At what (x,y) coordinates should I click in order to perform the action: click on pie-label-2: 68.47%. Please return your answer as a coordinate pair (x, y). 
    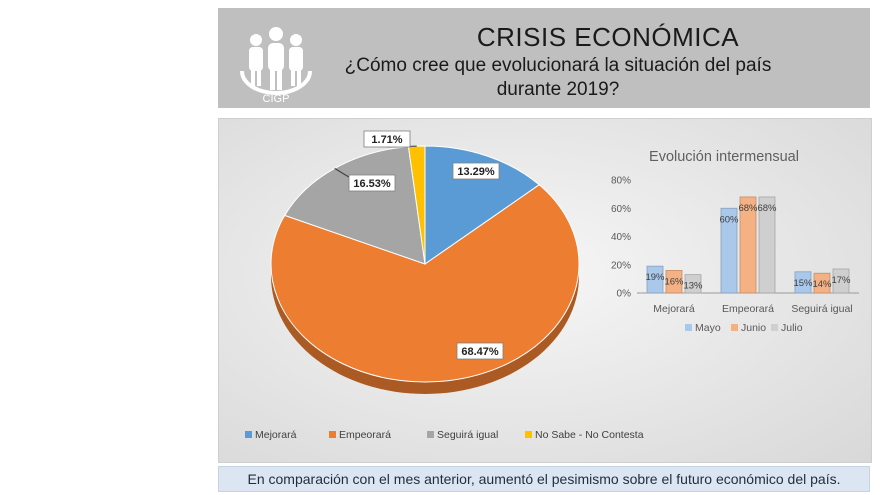
    Looking at the image, I should click on (480, 352).